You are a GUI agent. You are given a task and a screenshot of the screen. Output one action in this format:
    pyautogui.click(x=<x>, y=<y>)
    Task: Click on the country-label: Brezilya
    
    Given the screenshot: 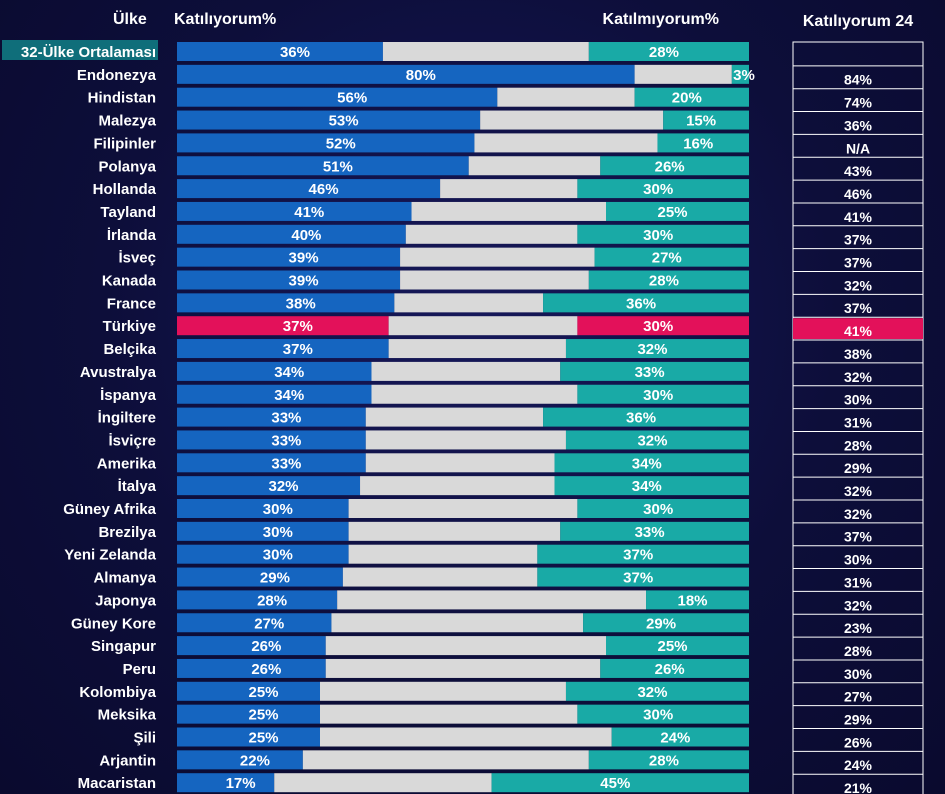 What is the action you would take?
    pyautogui.click(x=127, y=532)
    